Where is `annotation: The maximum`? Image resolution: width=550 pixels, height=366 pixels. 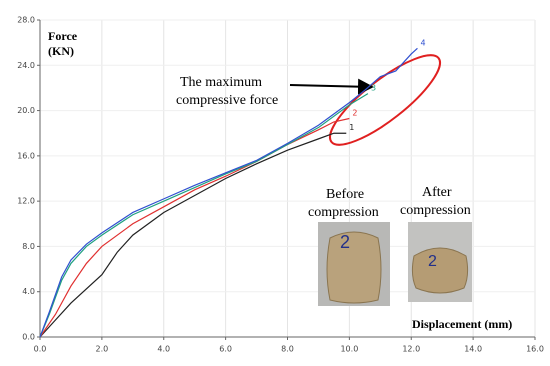 annotation: The maximum is located at coordinates (221, 82).